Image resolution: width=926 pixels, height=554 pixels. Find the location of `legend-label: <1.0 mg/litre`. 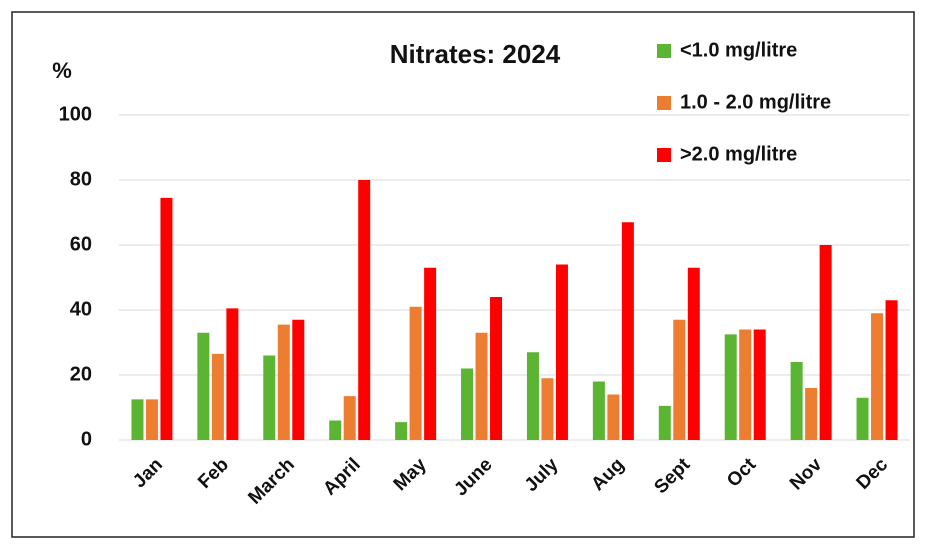

legend-label: <1.0 mg/litre is located at coordinates (738, 50).